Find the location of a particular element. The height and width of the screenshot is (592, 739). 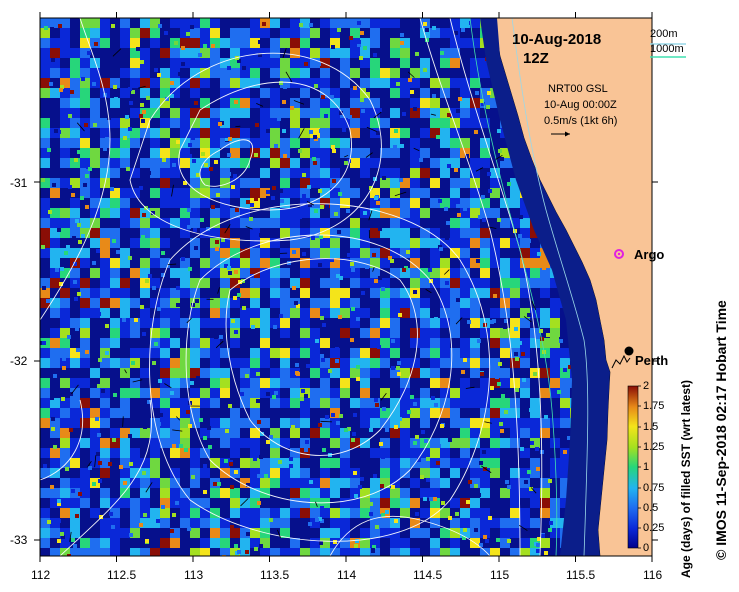

colorbar-tick-label: 0.5 is located at coordinates (651, 508).